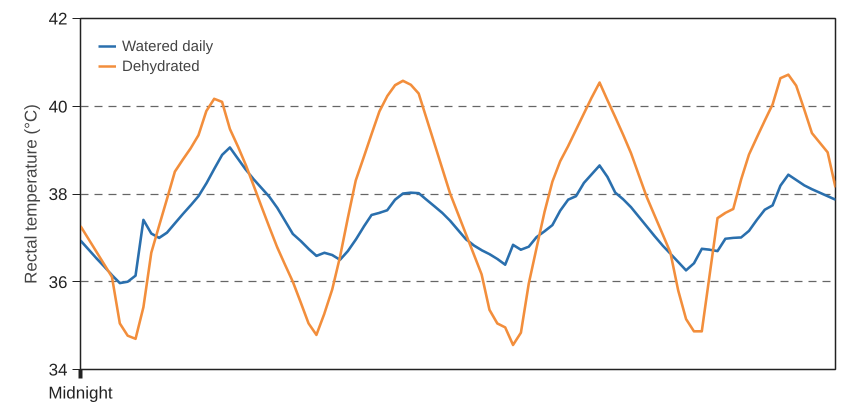  Describe the element at coordinates (58, 282) in the screenshot. I see `y-tick-label: 36` at that location.